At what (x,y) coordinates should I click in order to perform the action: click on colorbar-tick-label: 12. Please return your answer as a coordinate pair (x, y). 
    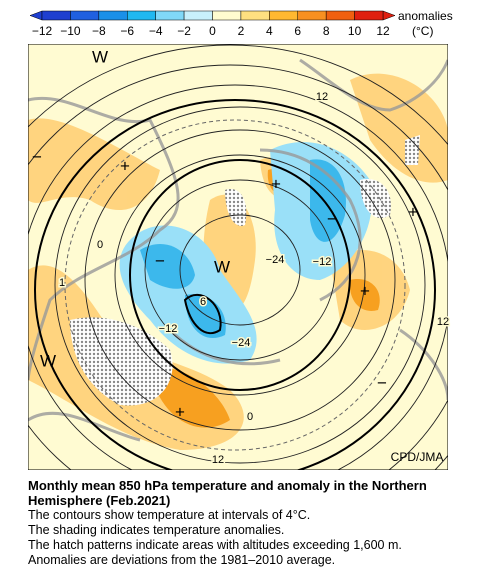
    Looking at the image, I should click on (383, 31).